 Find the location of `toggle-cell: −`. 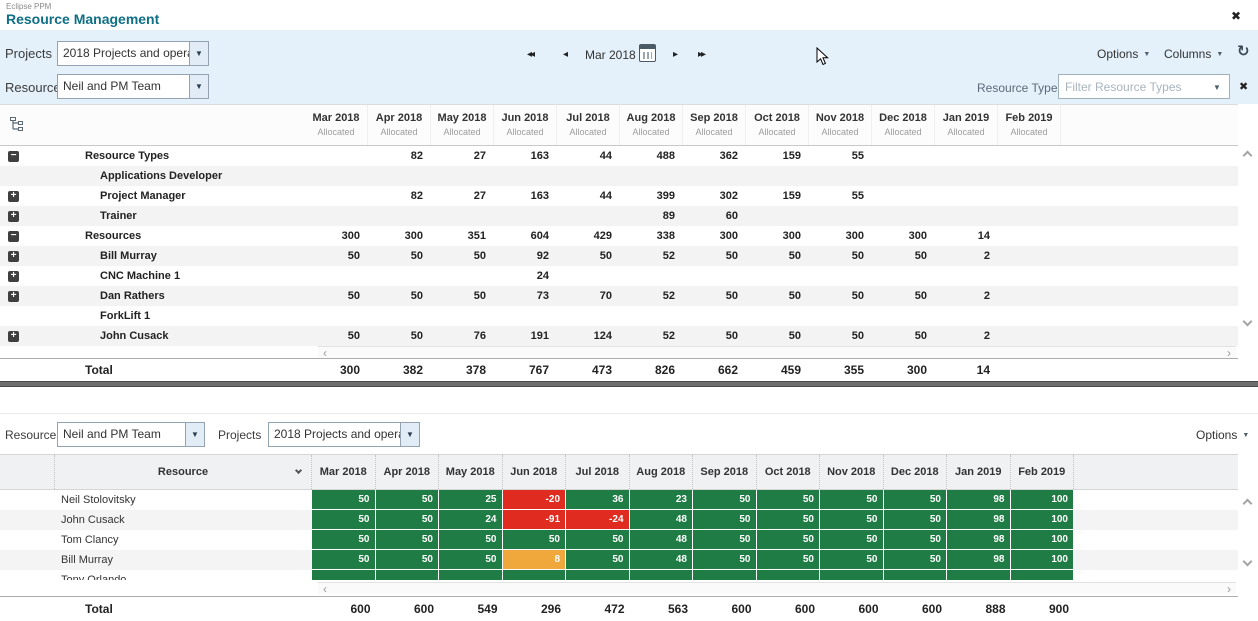

toggle-cell: − is located at coordinates (22, 236).